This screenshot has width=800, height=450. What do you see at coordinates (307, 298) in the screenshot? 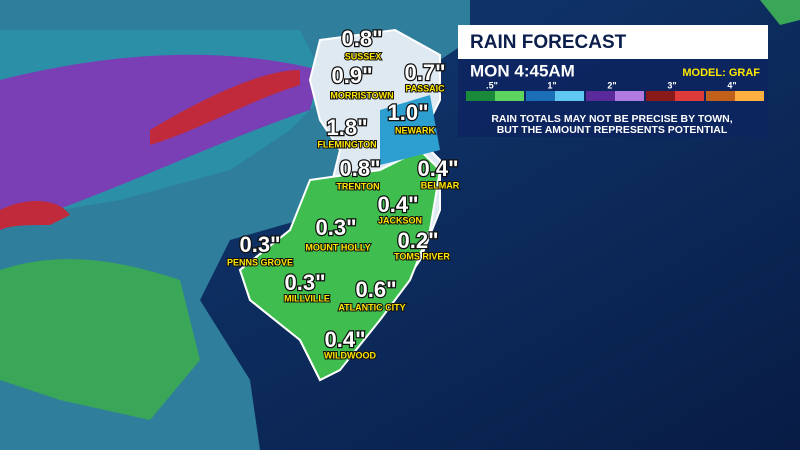
I see `town-name: MILLVILLE` at bounding box center [307, 298].